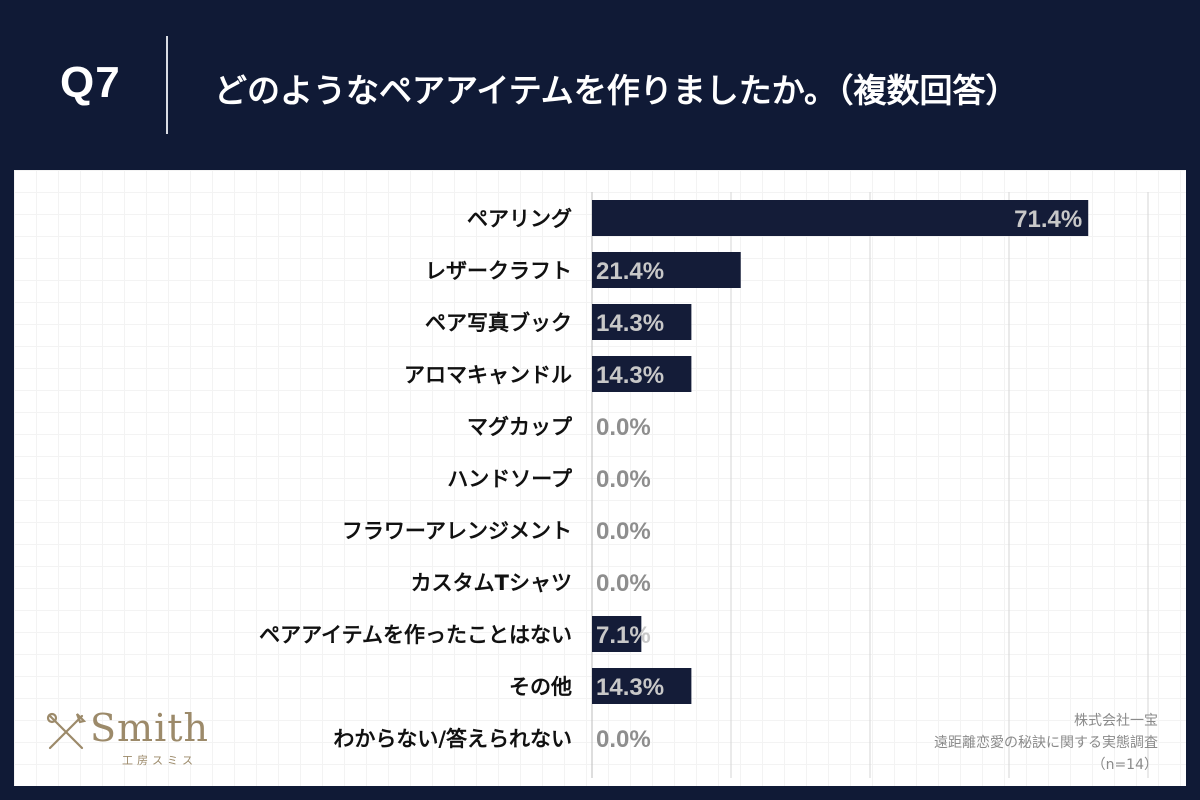  What do you see at coordinates (623, 635) in the screenshot?
I see `value-label: 7.1%` at bounding box center [623, 635].